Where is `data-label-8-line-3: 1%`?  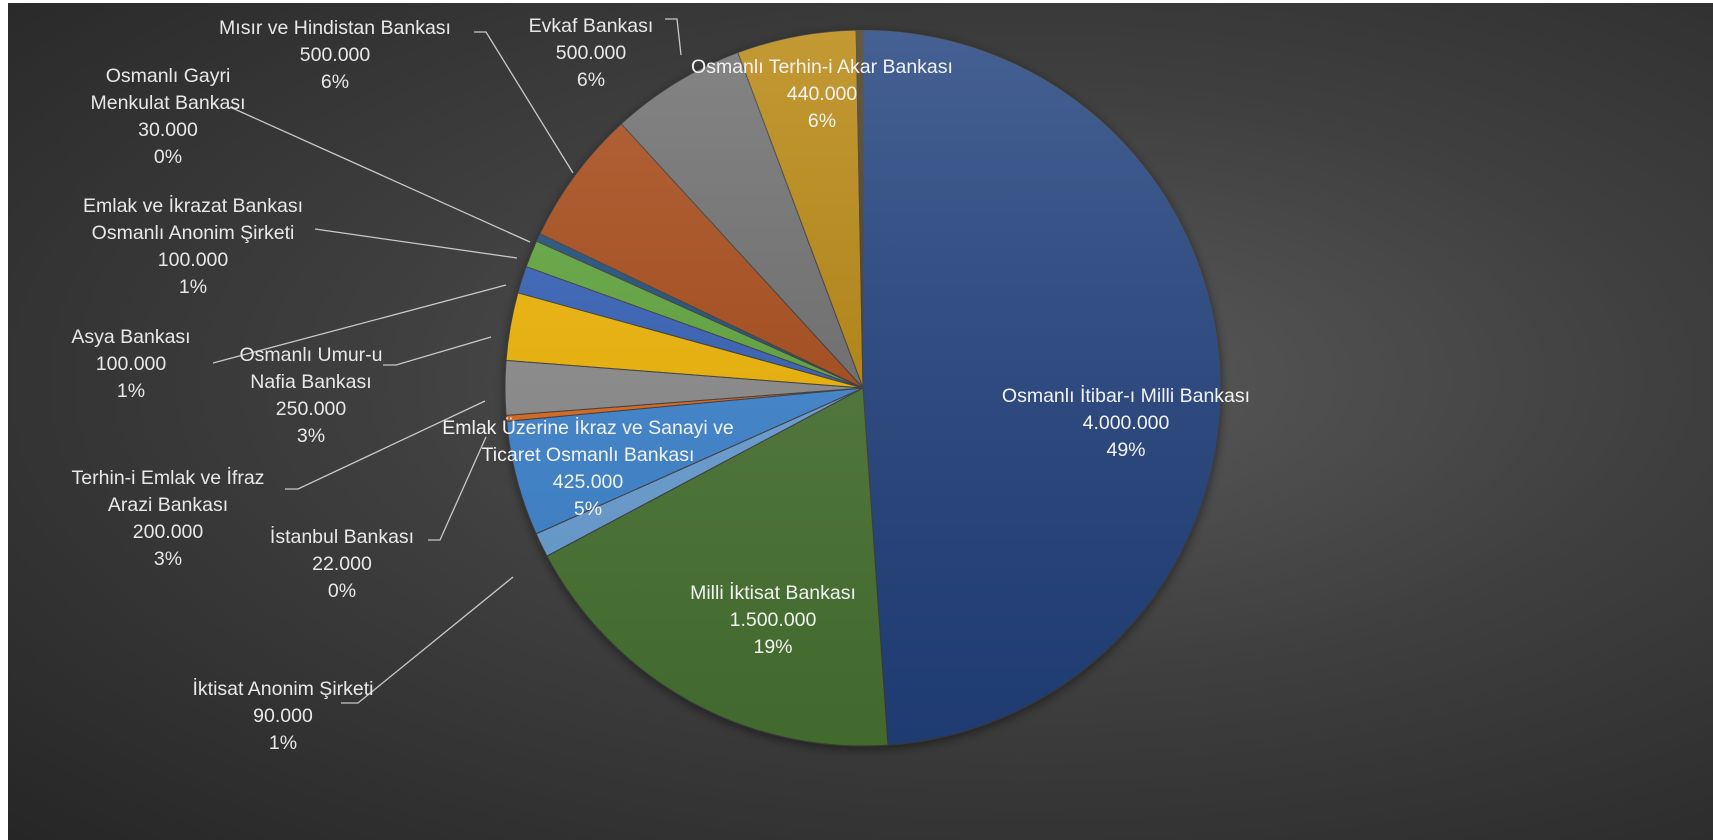 data-label-8-line-3: 1% is located at coordinates (193, 287).